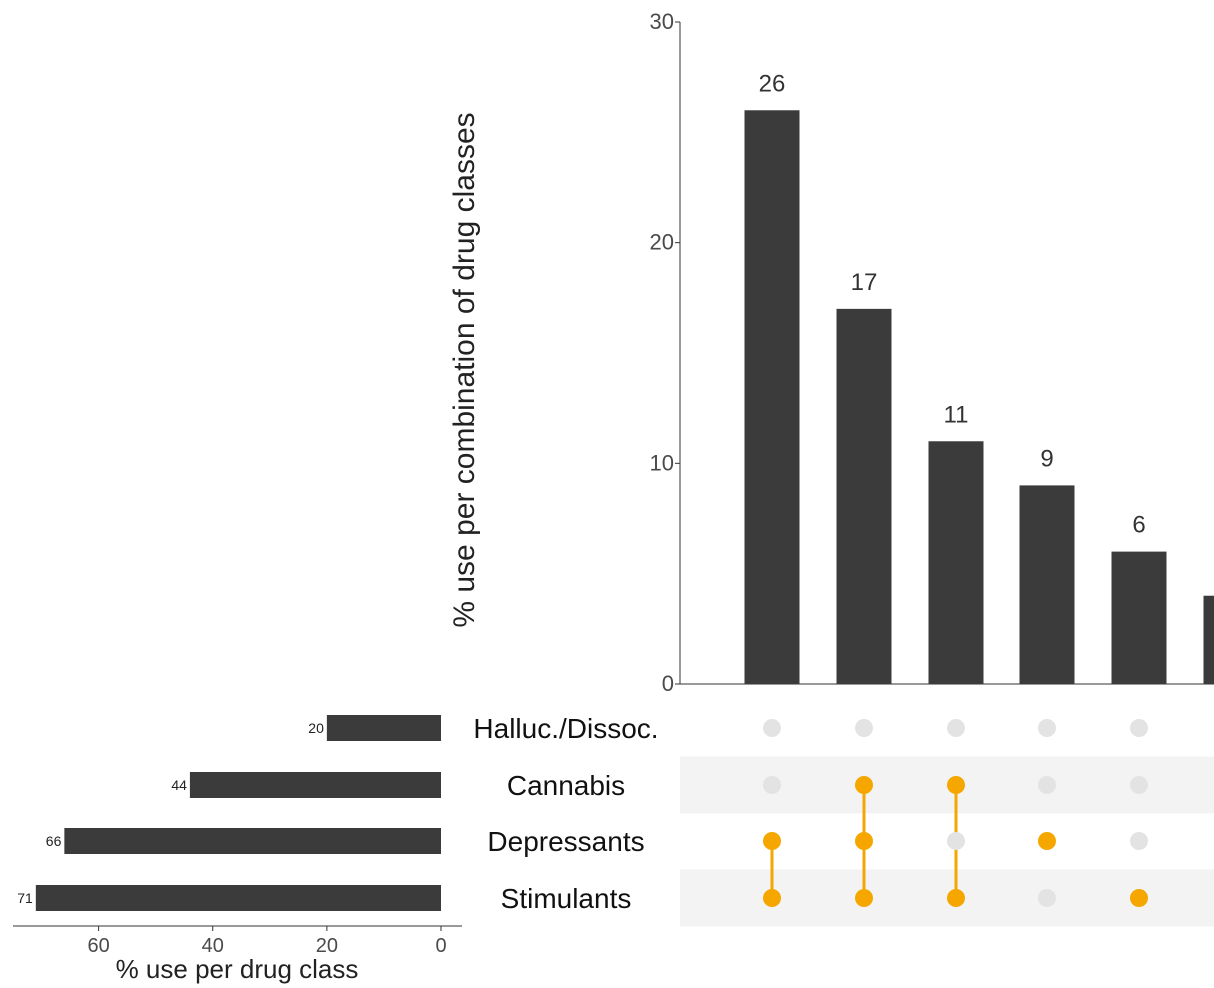 Image resolution: width=1214 pixels, height=988 pixels. What do you see at coordinates (772, 83) in the screenshot?
I see `combination-bar-value-label: 26` at bounding box center [772, 83].